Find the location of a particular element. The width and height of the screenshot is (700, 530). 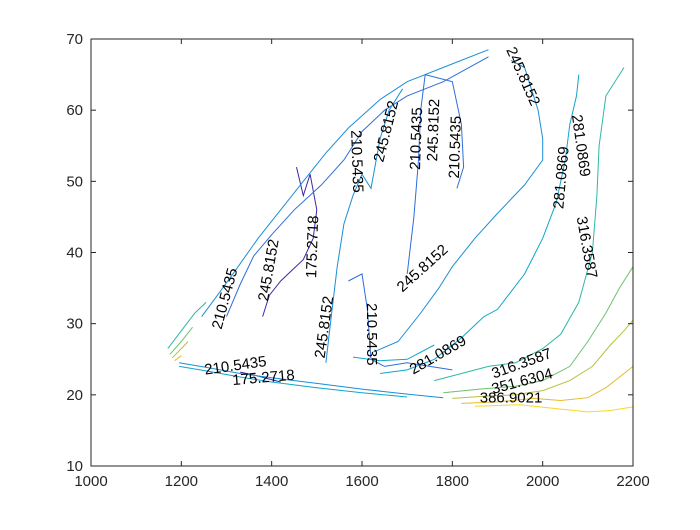

contour-label: 245.8152 is located at coordinates (433, 130).